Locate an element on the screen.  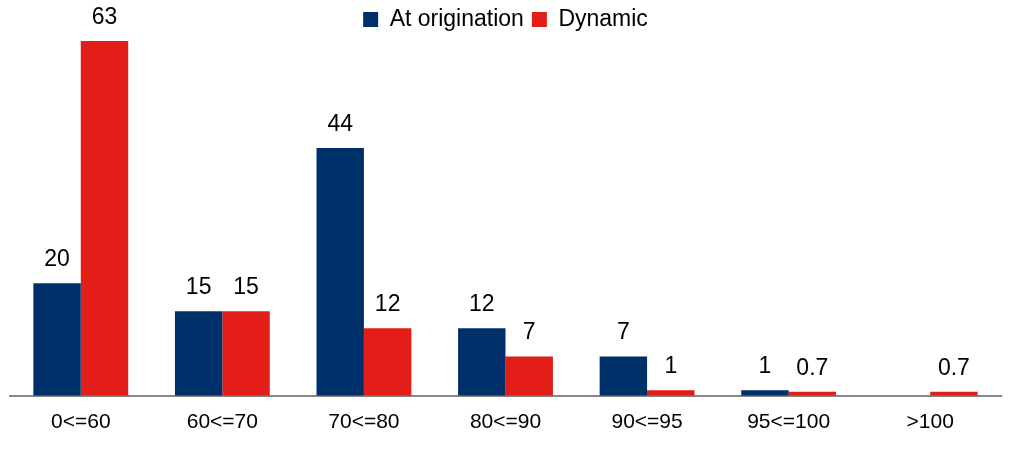
x-tick-label: 0<=60 is located at coordinates (81, 421).